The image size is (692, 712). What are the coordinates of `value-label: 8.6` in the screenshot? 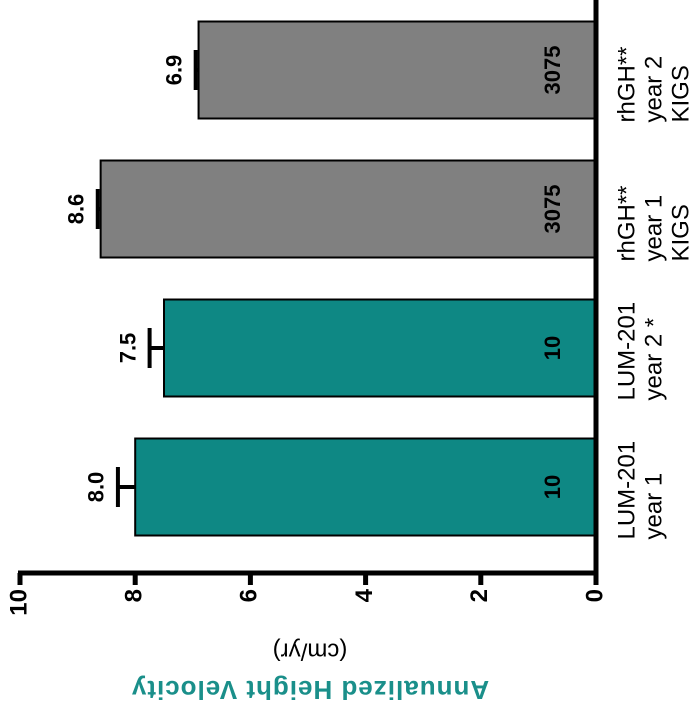 It's located at (76, 209).